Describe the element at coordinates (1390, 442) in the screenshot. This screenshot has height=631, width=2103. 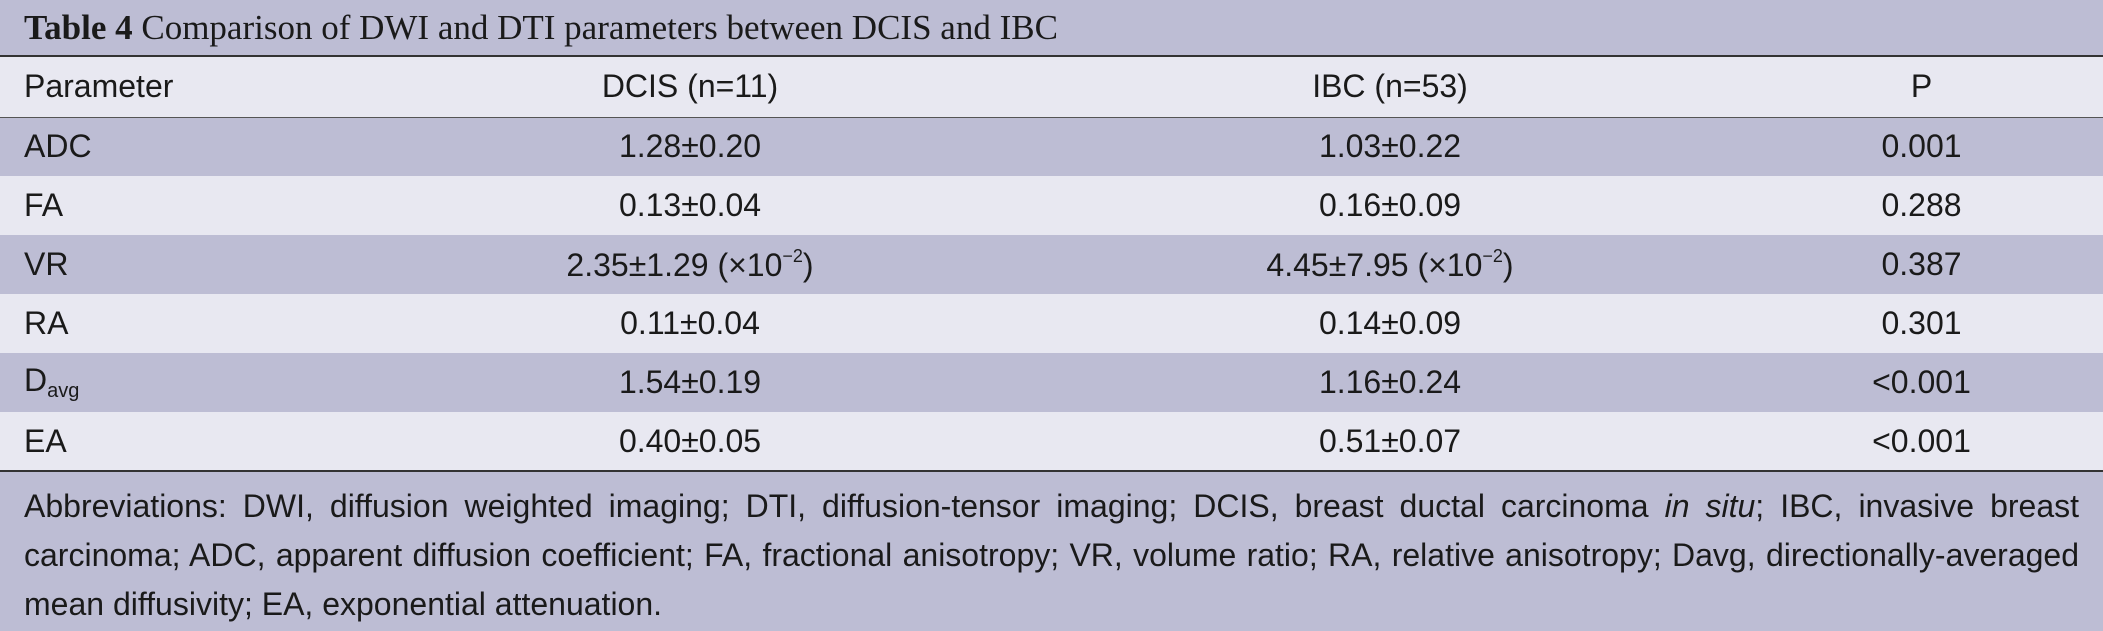
I see `cell-ibc: 0.51±0.07` at that location.